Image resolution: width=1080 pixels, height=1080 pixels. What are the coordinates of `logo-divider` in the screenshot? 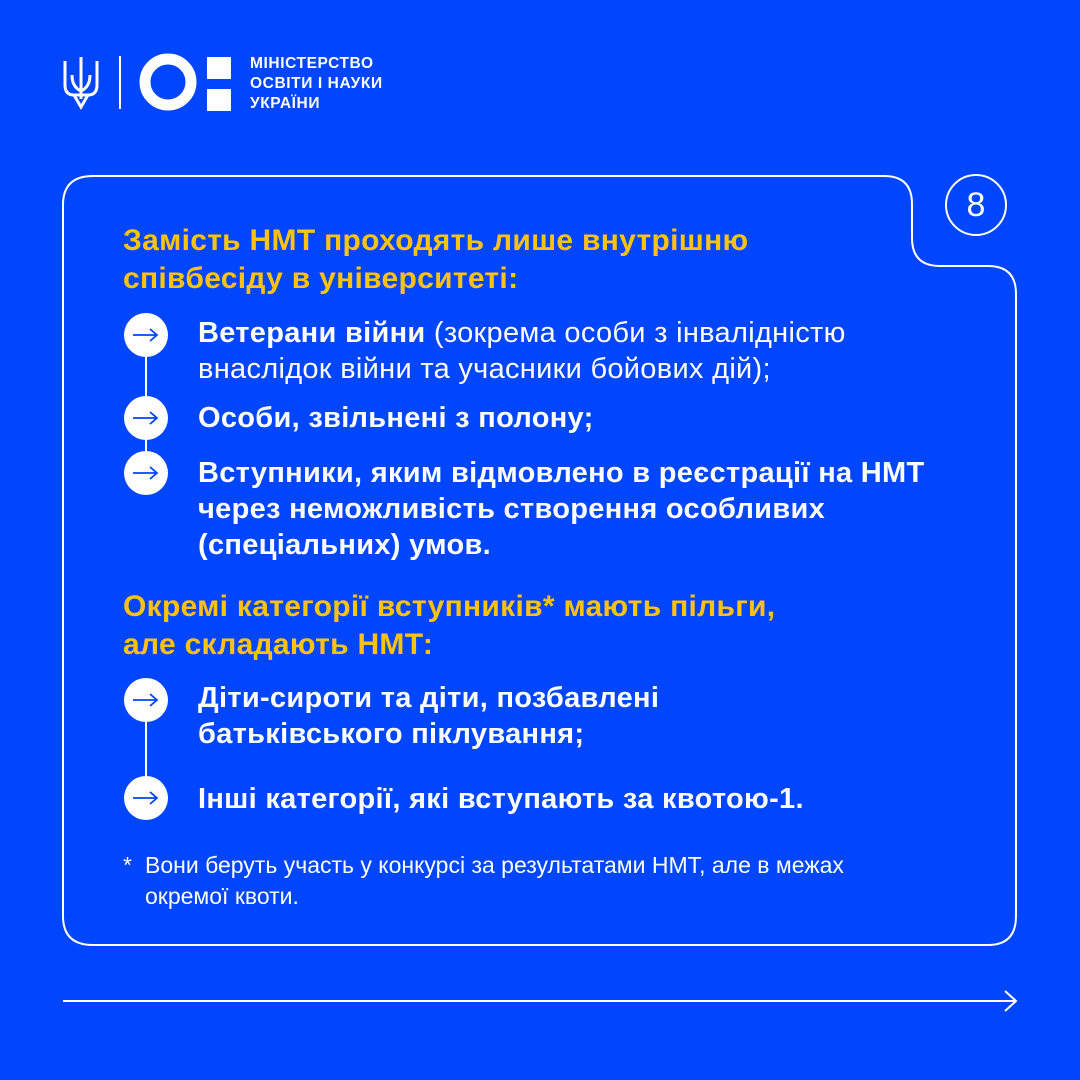 It's located at (120, 82).